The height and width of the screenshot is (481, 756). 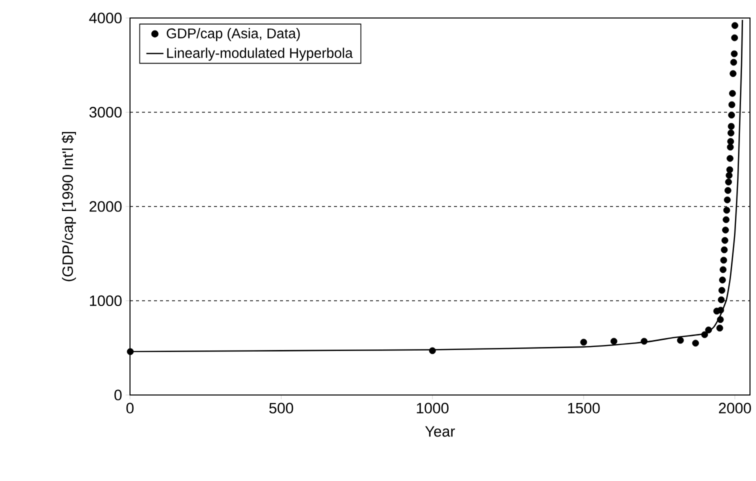 What do you see at coordinates (106, 300) in the screenshot?
I see `y-tick-label: 1000` at bounding box center [106, 300].